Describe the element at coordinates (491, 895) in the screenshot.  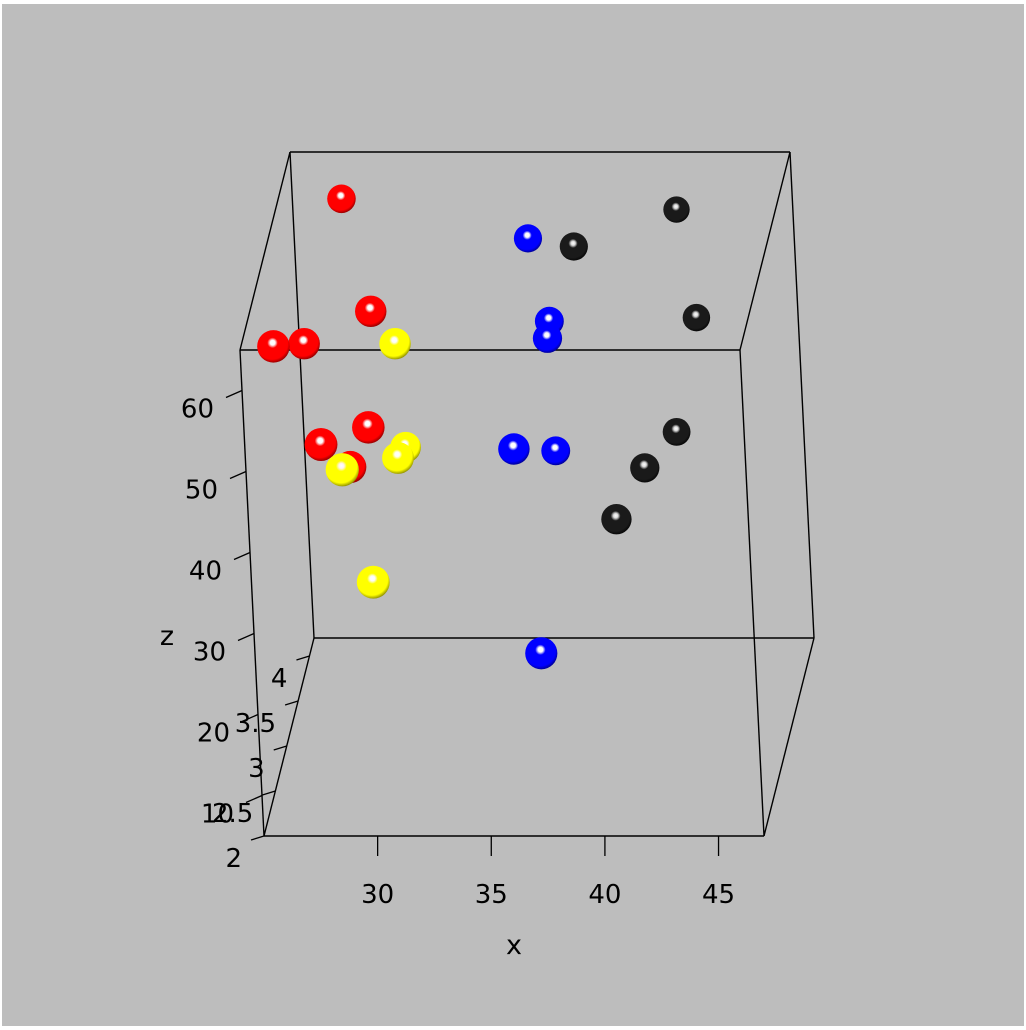
I see `x-tick-label: 35` at that location.